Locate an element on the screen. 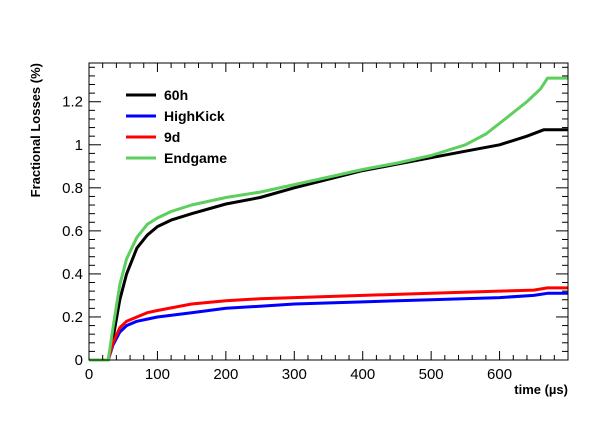 The width and height of the screenshot is (598, 424). x-tick-label: 400 is located at coordinates (362, 374).